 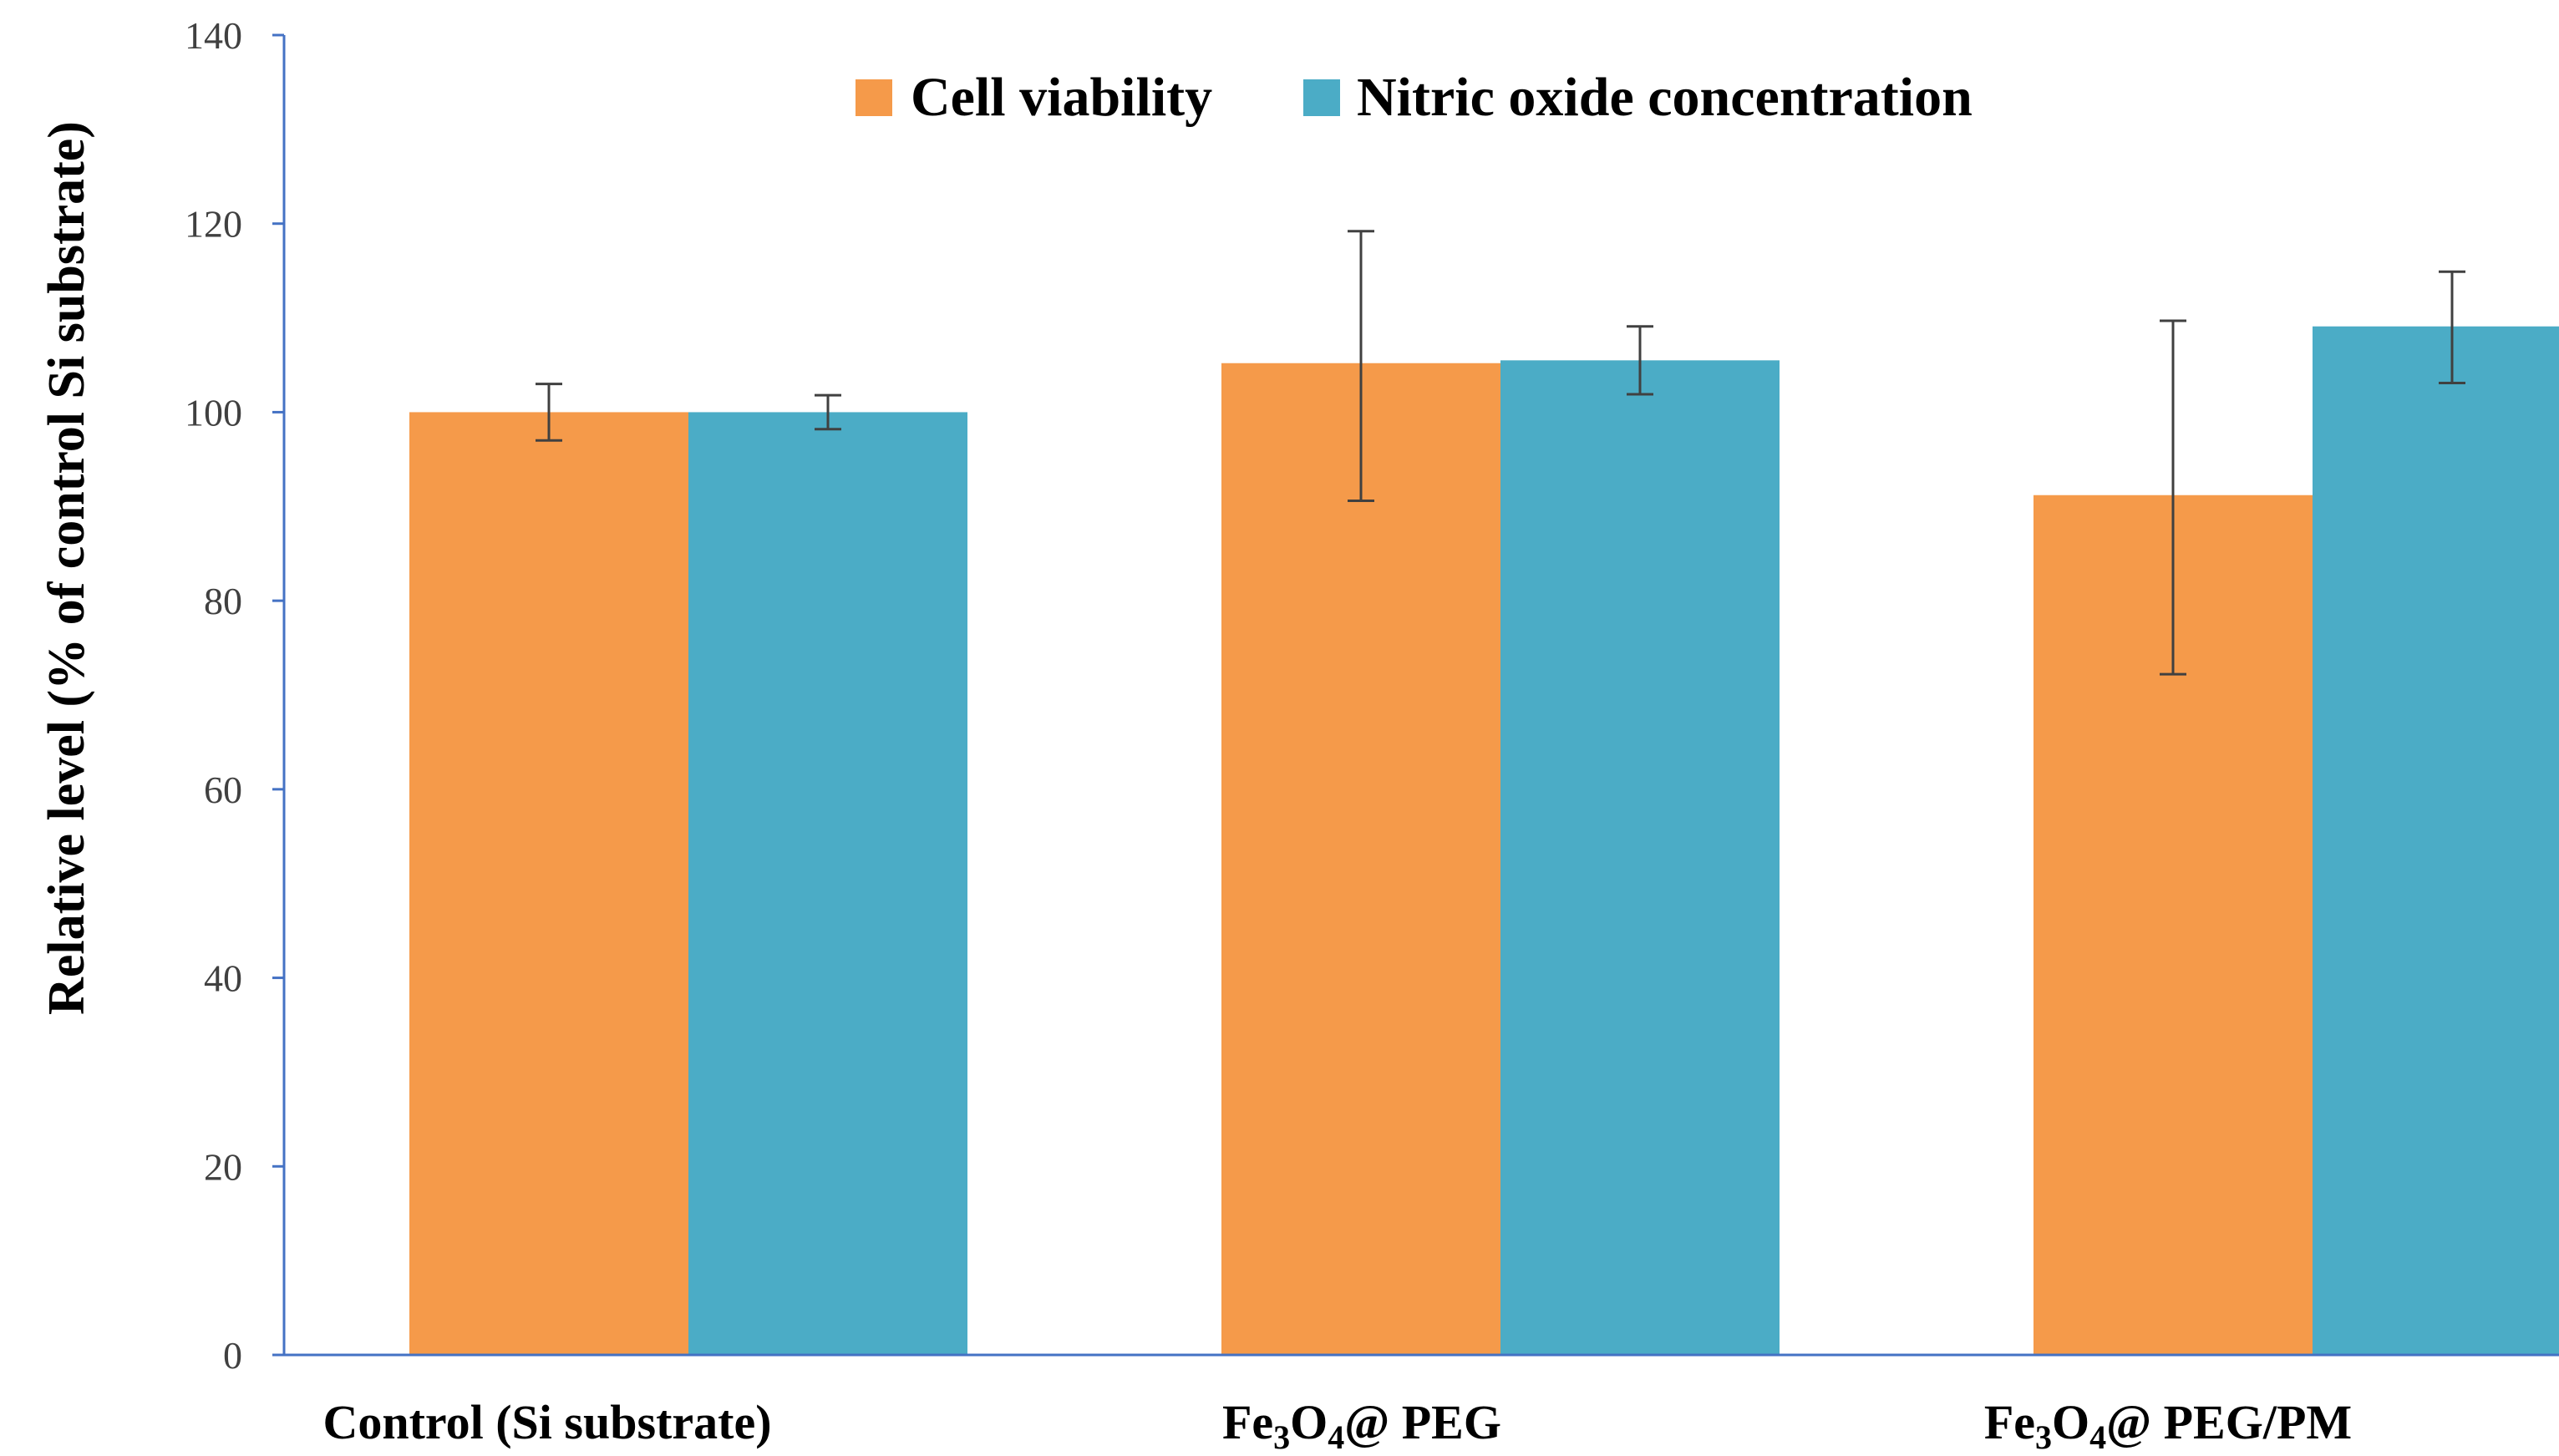 I want to click on y-tick-label: 140, so click(x=213, y=35).